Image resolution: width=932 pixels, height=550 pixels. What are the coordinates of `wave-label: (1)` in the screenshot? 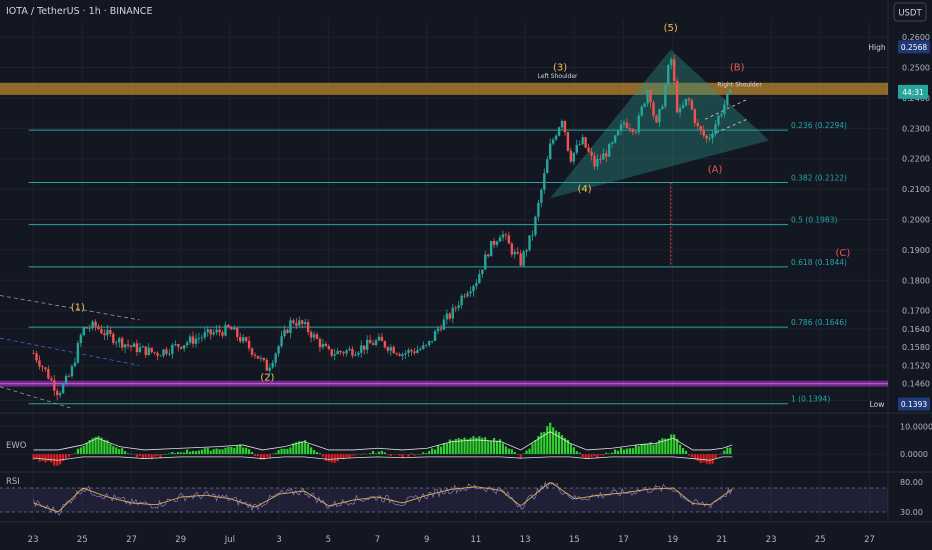 It's located at (78, 308).